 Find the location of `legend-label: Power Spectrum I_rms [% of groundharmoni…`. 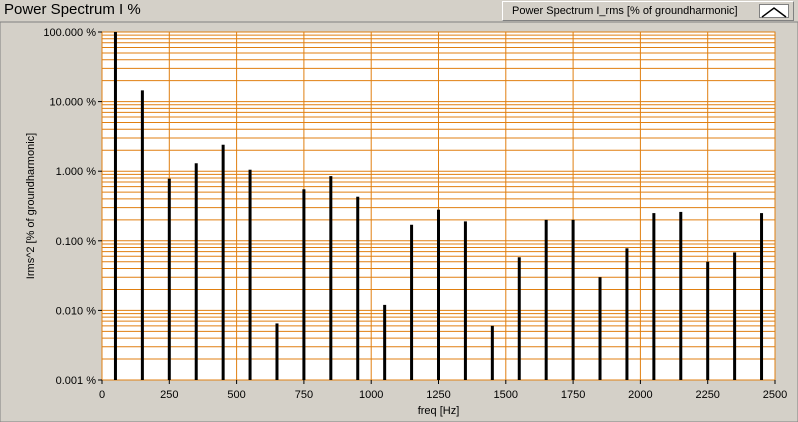

legend-label: Power Spectrum I_rms [% of groundharmoni… is located at coordinates (625, 11).